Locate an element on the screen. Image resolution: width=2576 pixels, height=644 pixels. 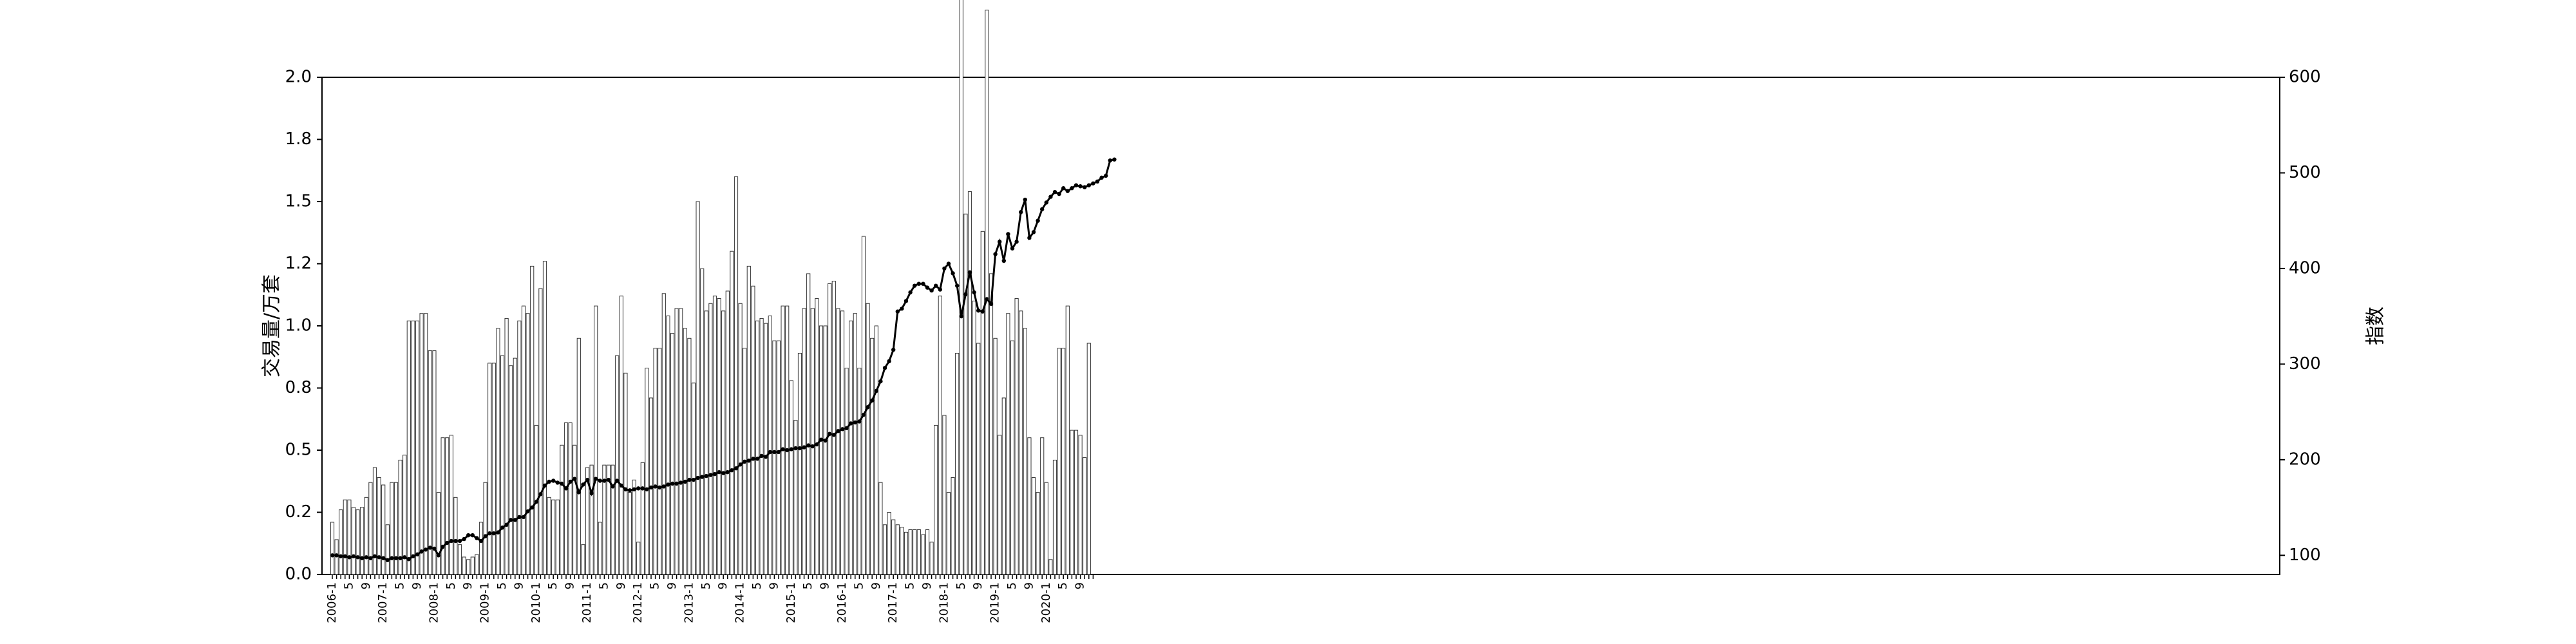
x-tick-label: 2017-1 is located at coordinates (893, 603).